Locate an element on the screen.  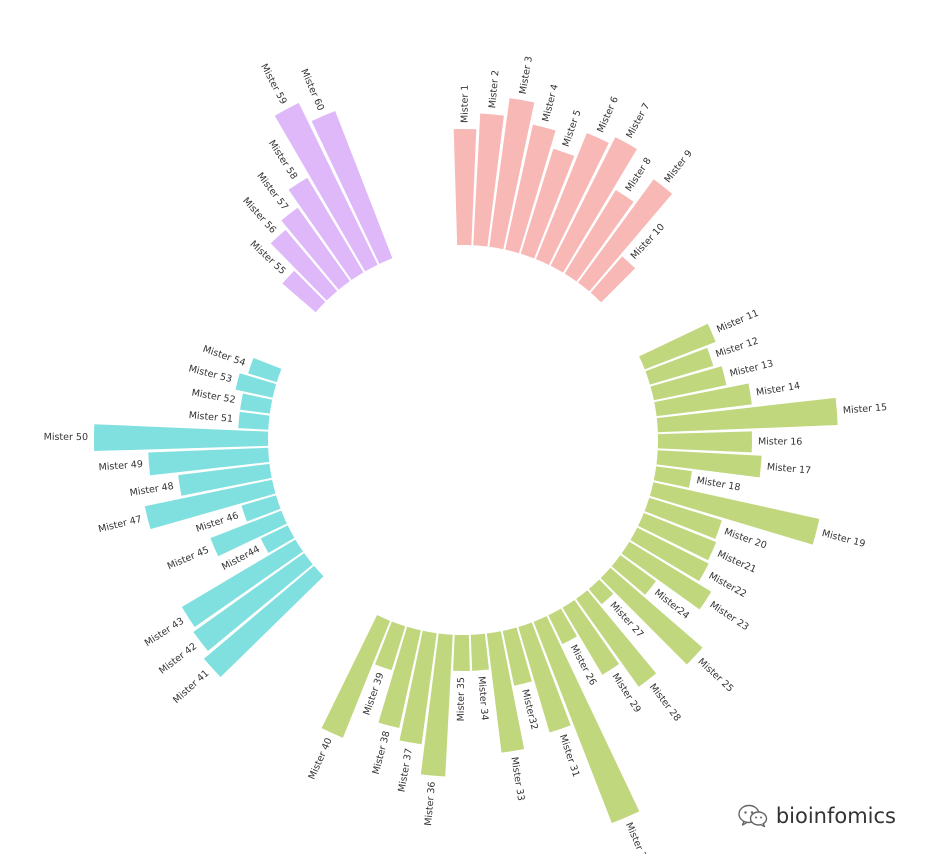
bar-label: Mister 57 is located at coordinates (272, 192).